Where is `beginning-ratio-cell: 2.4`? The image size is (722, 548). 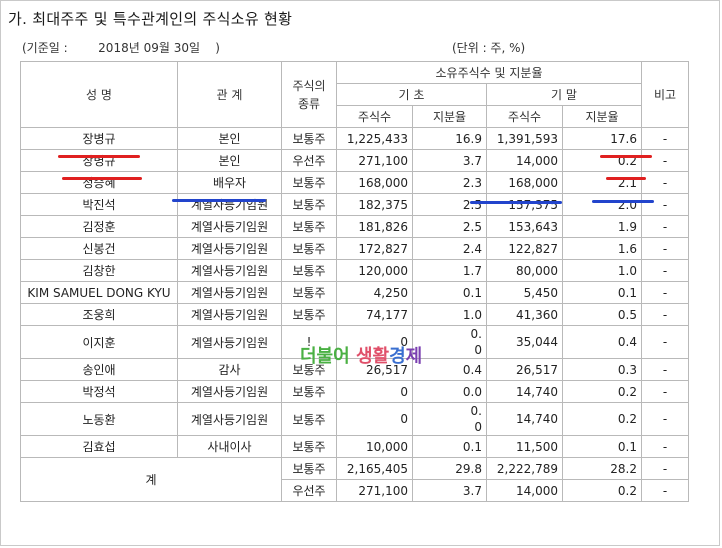 beginning-ratio-cell: 2.4 is located at coordinates (449, 248).